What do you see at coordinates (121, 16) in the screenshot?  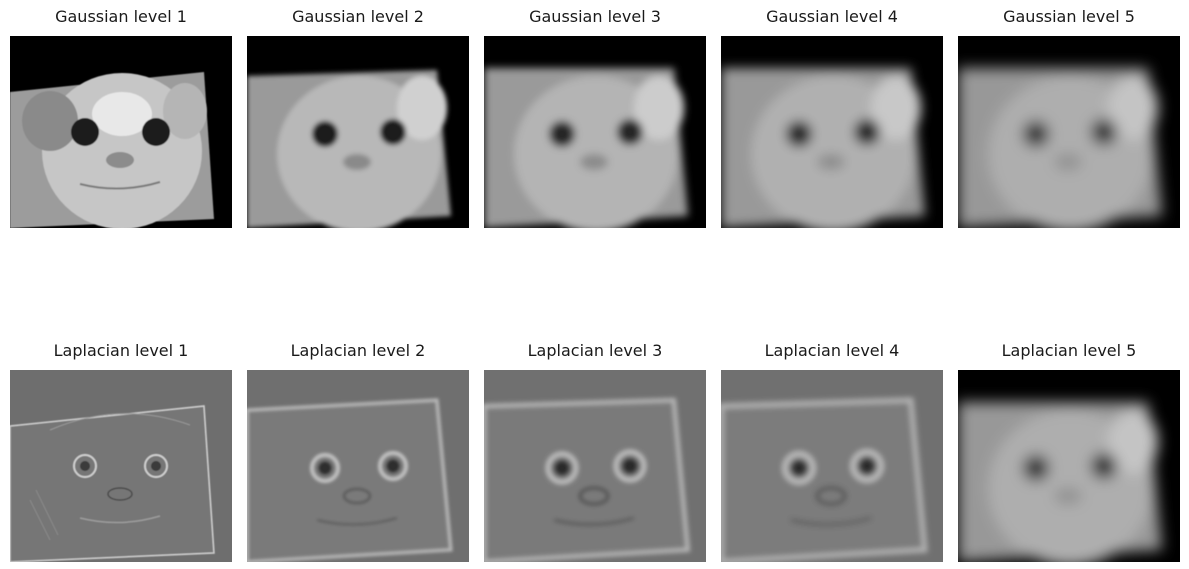 I see `gaussian-level-1-title: Gaussian level 1` at bounding box center [121, 16].